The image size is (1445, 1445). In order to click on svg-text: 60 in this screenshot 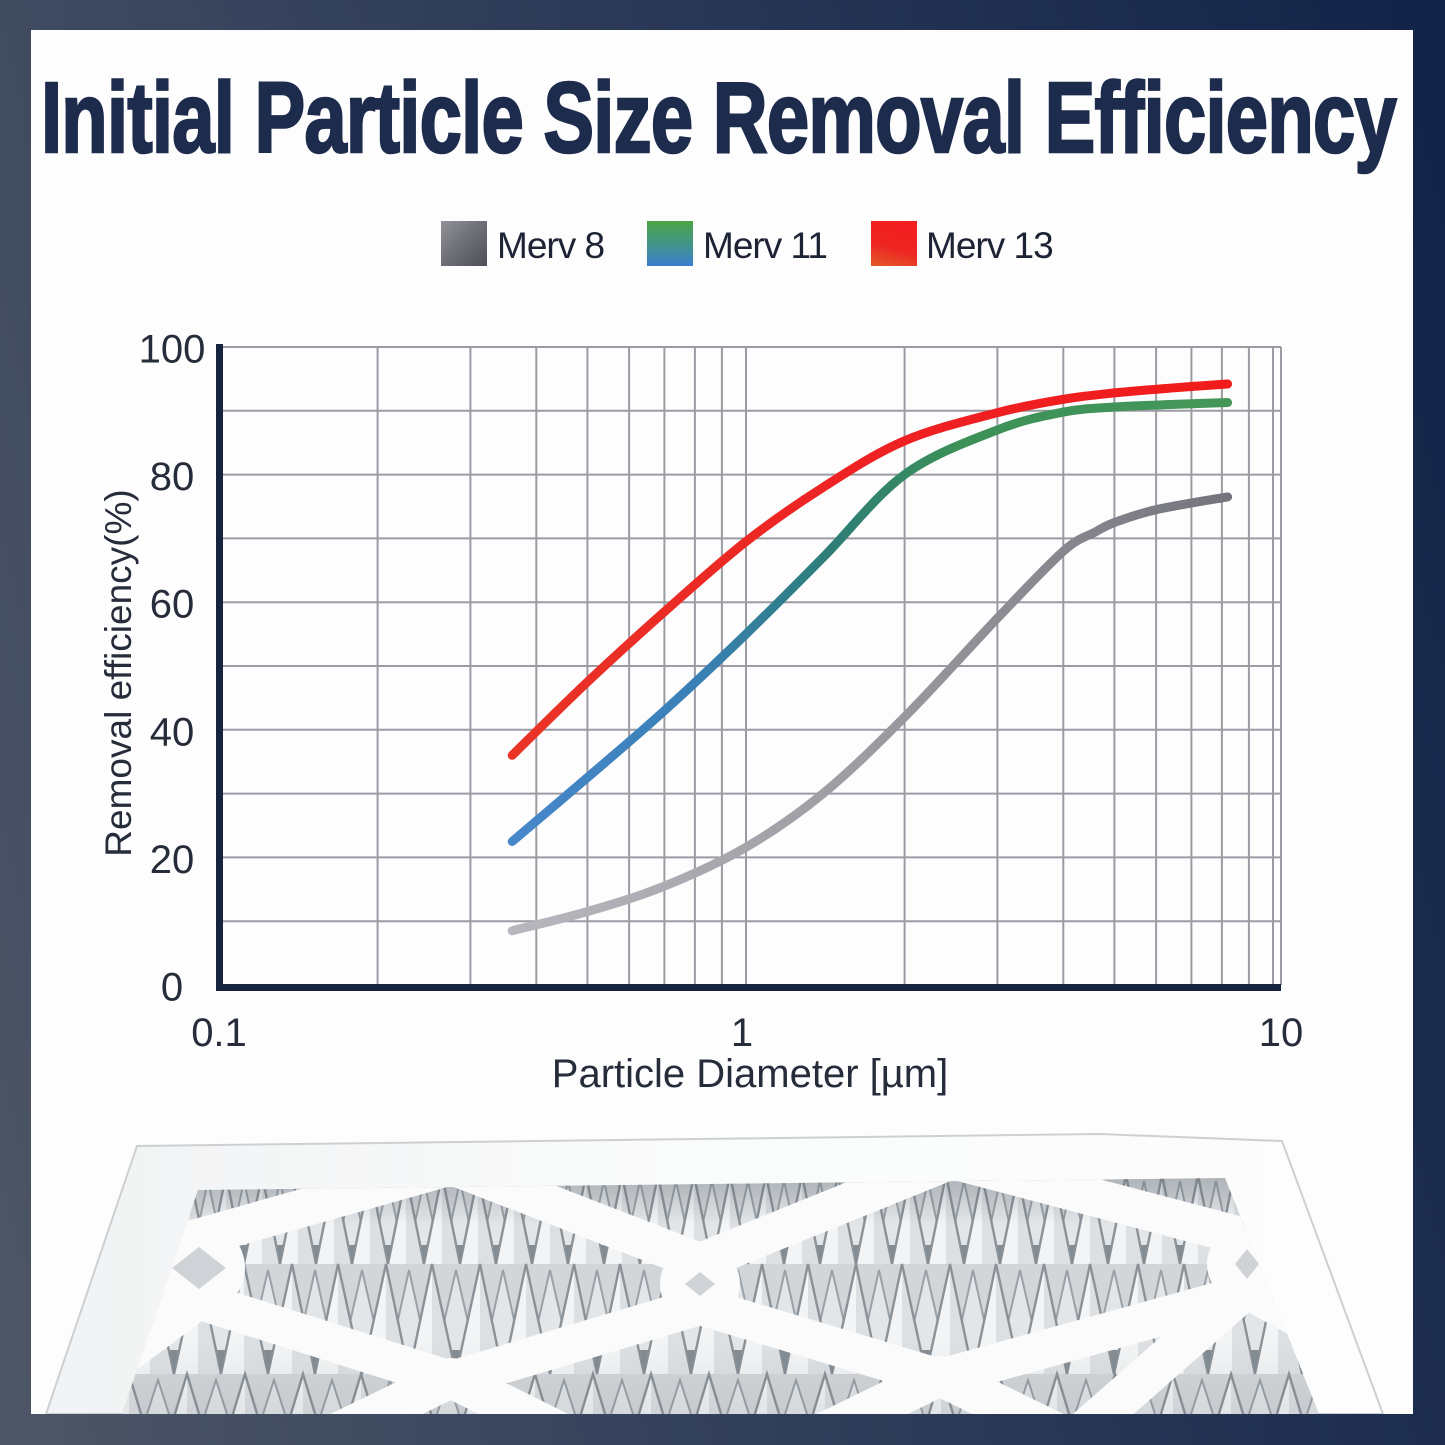, I will do `click(172, 605)`.